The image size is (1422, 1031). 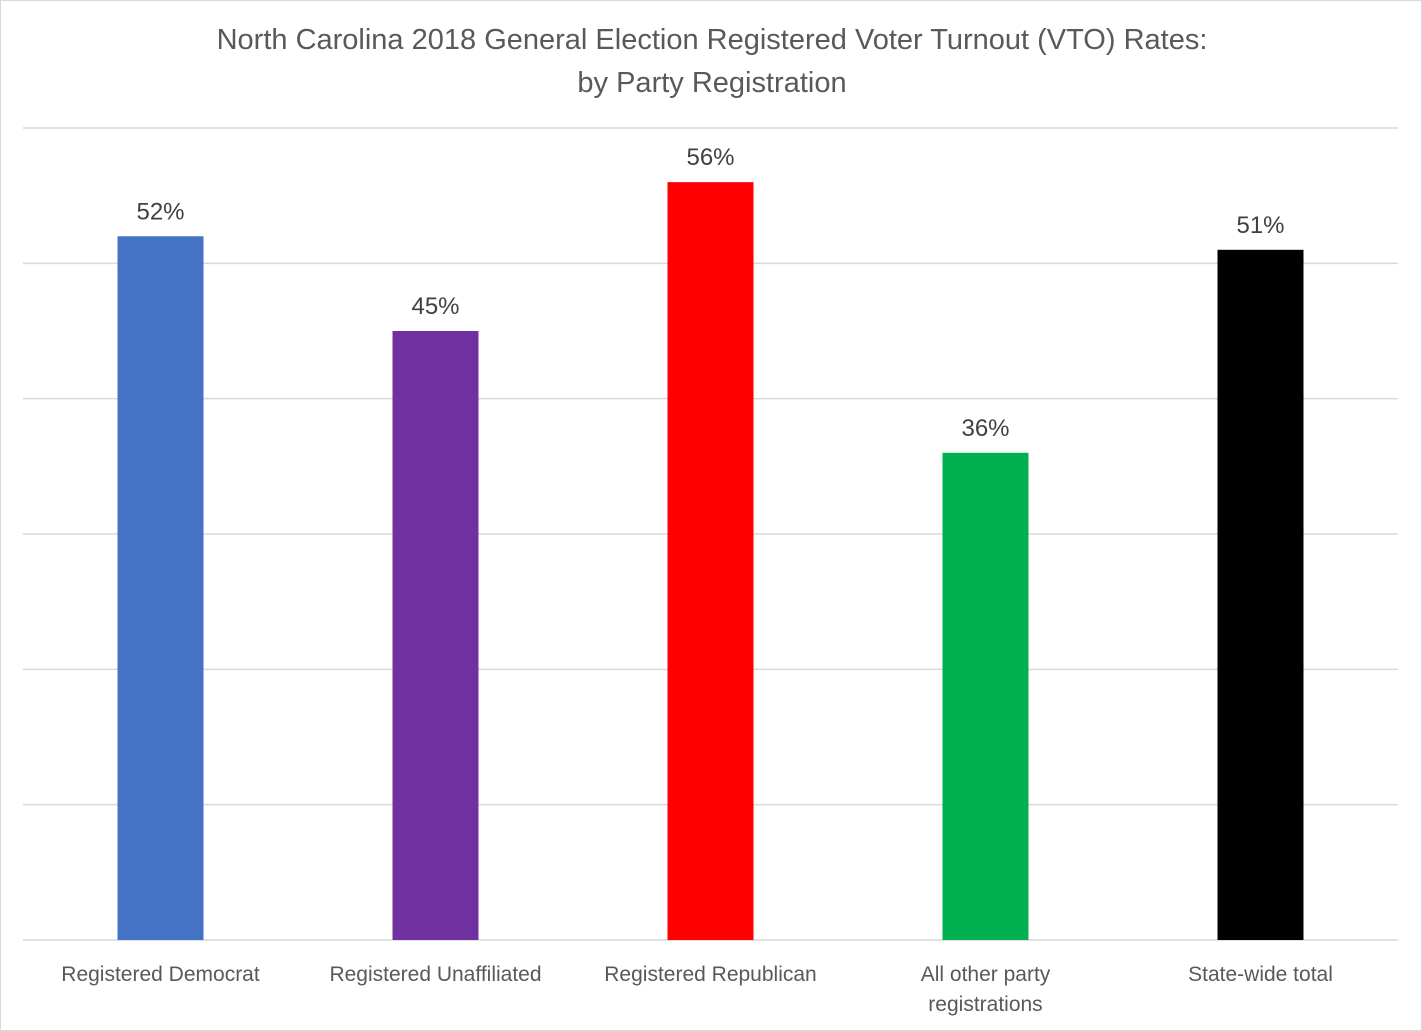 What do you see at coordinates (160, 211) in the screenshot?
I see `data-label-0: 52%` at bounding box center [160, 211].